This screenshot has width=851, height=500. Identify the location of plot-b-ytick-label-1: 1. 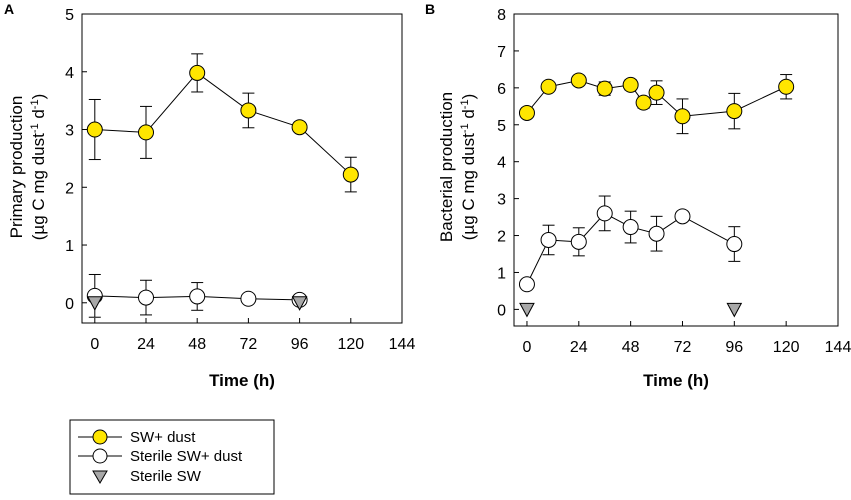
(501, 273).